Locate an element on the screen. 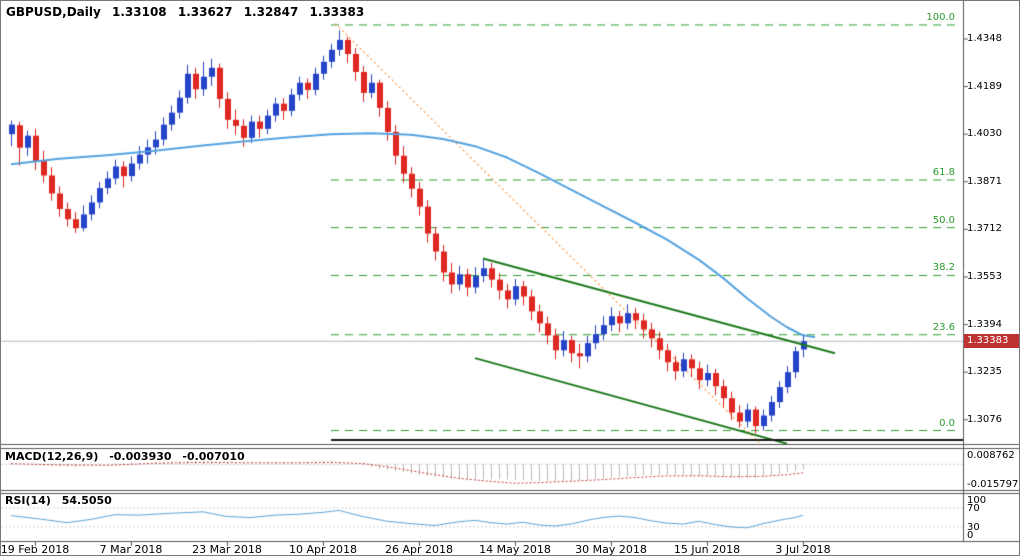  price-axis-tick: 1.3553 is located at coordinates (984, 276).